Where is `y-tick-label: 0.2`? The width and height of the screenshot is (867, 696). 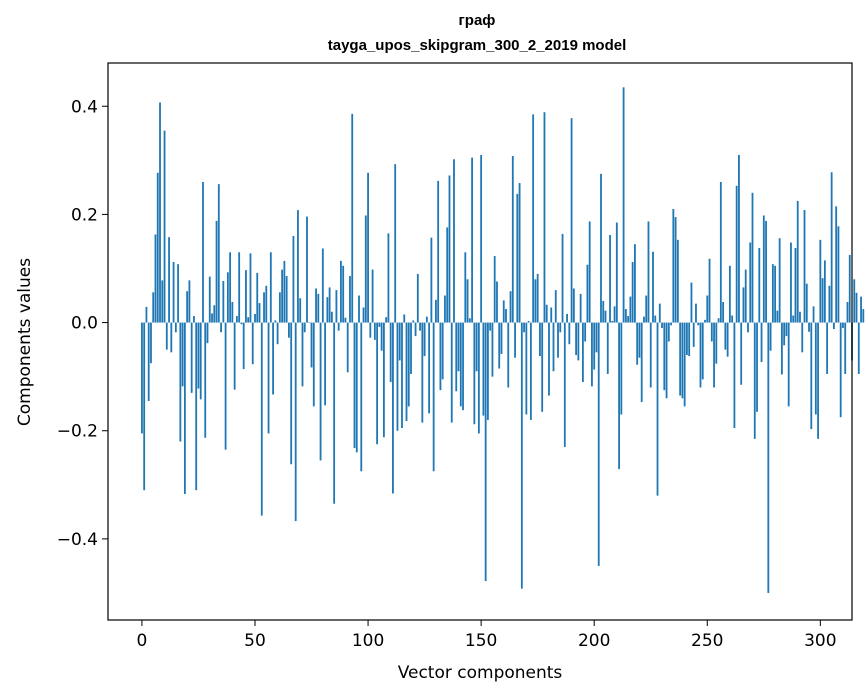
y-tick-label: 0.2 is located at coordinates (84, 215).